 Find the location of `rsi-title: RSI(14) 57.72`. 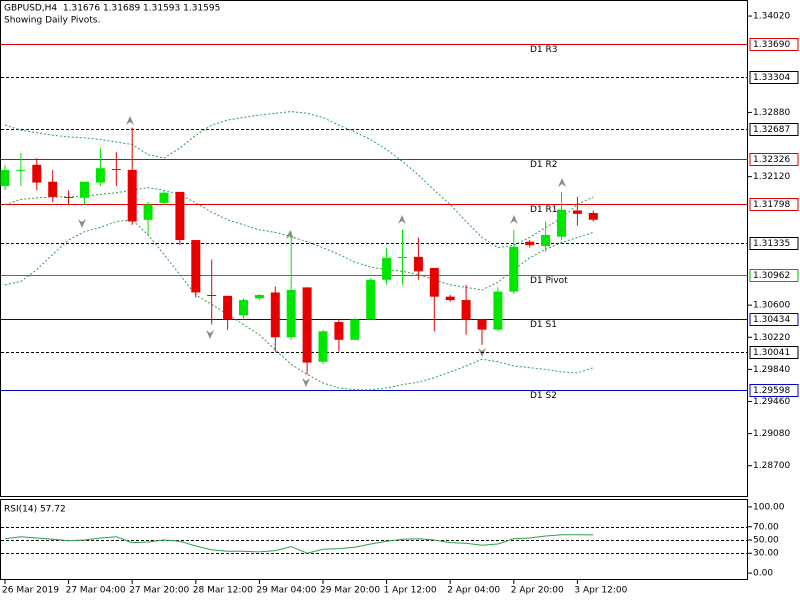

rsi-title: RSI(14) 57.72 is located at coordinates (35, 510).